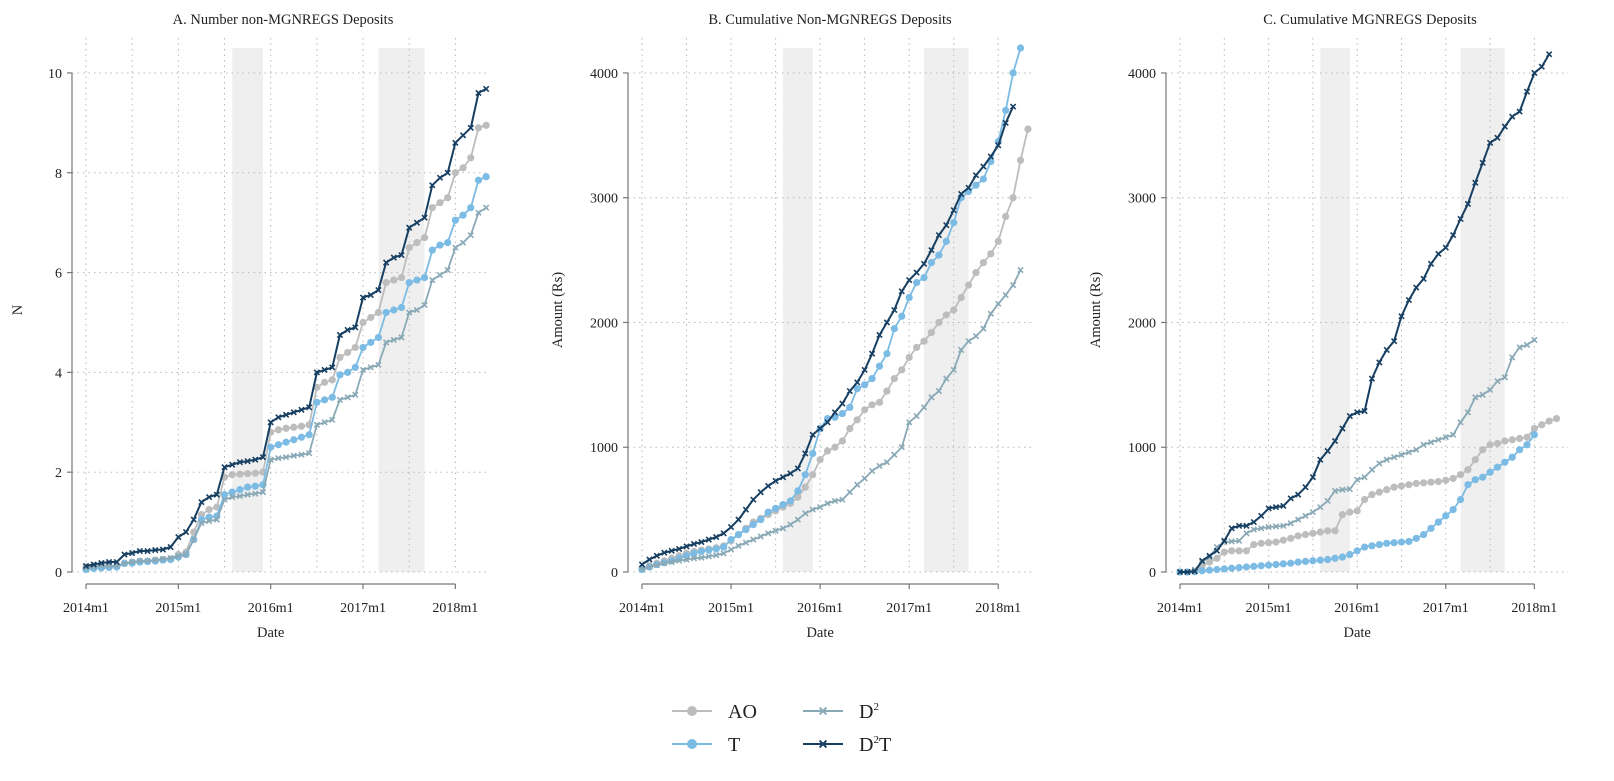  Describe the element at coordinates (823, 744) in the screenshot. I see `legend-marker` at that location.